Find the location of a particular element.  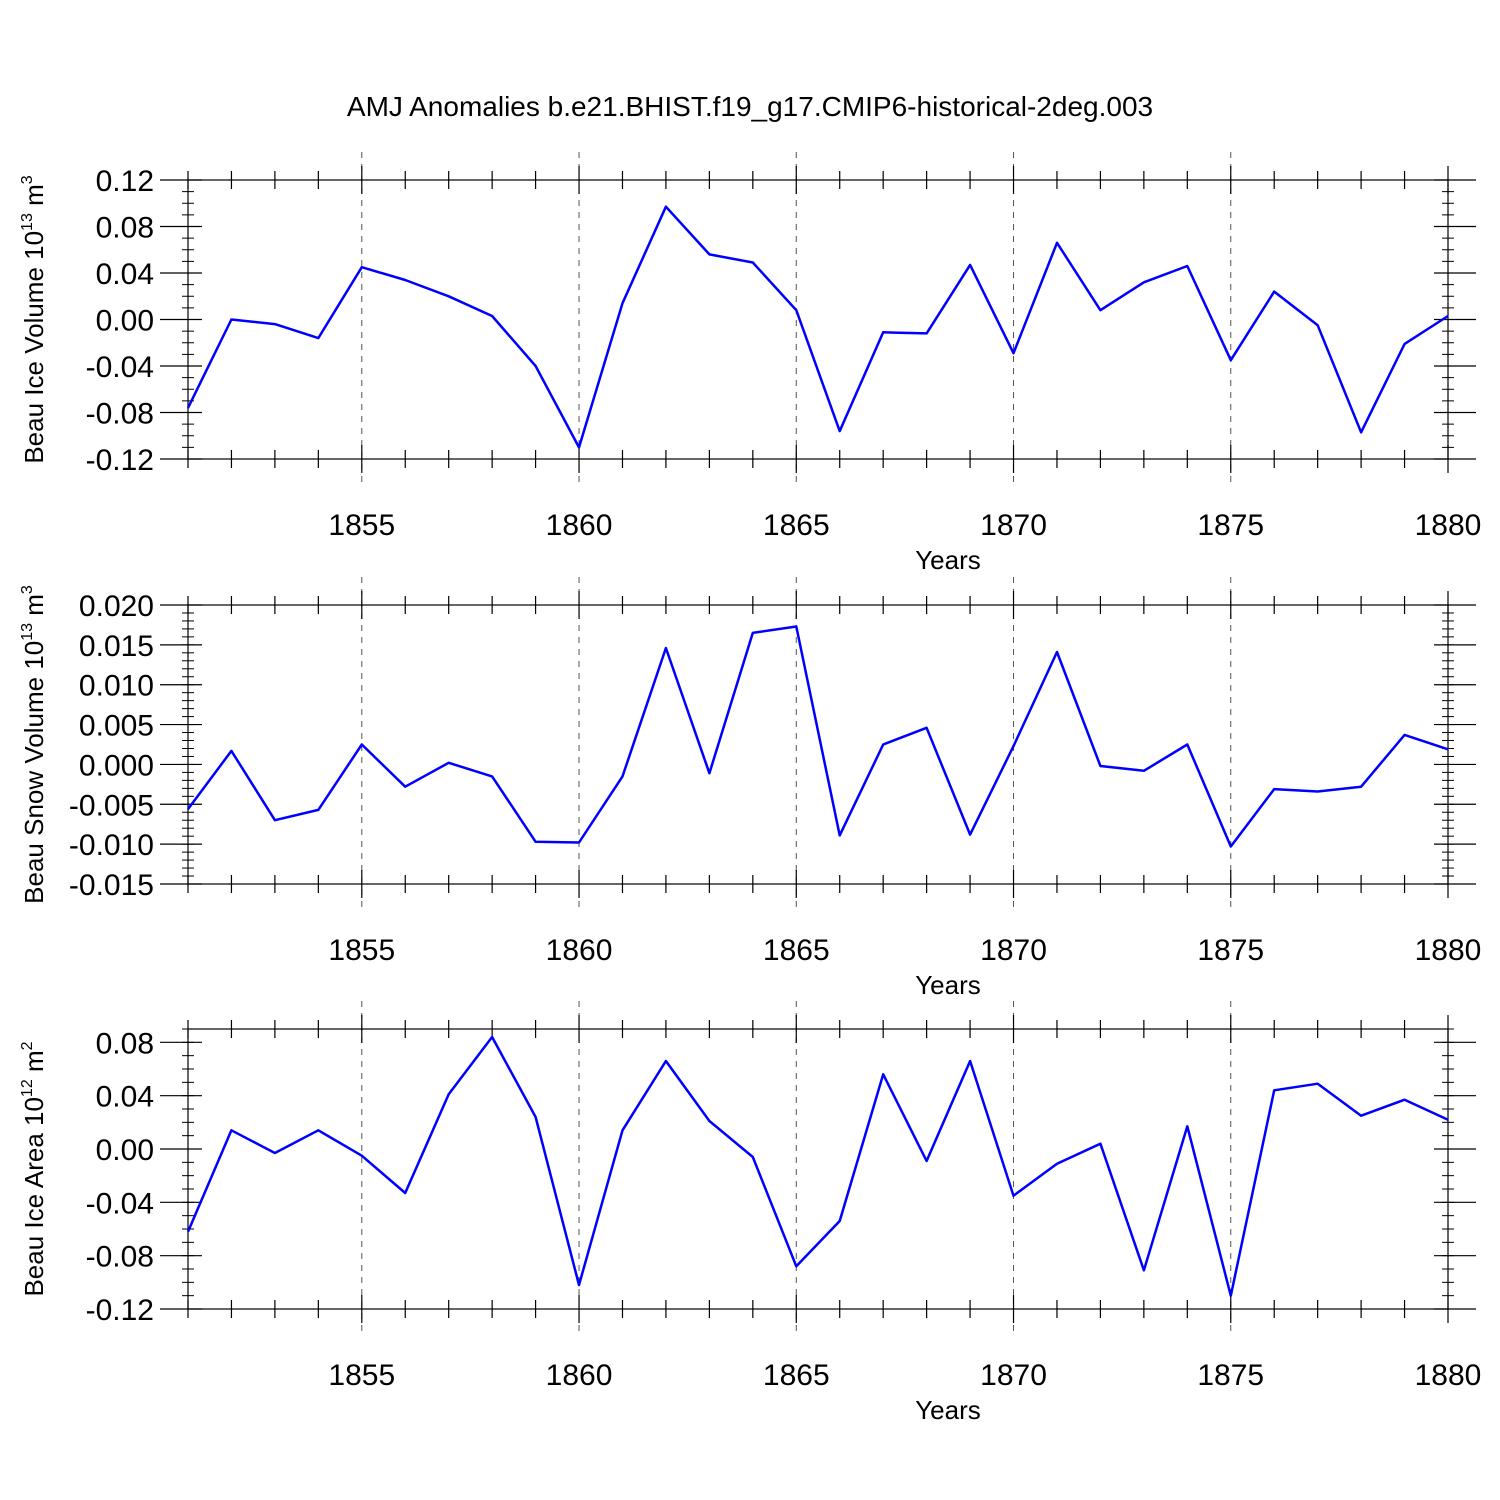

y-axis-label-text: Beau Ice Volume 10 is located at coordinates (34, 347).